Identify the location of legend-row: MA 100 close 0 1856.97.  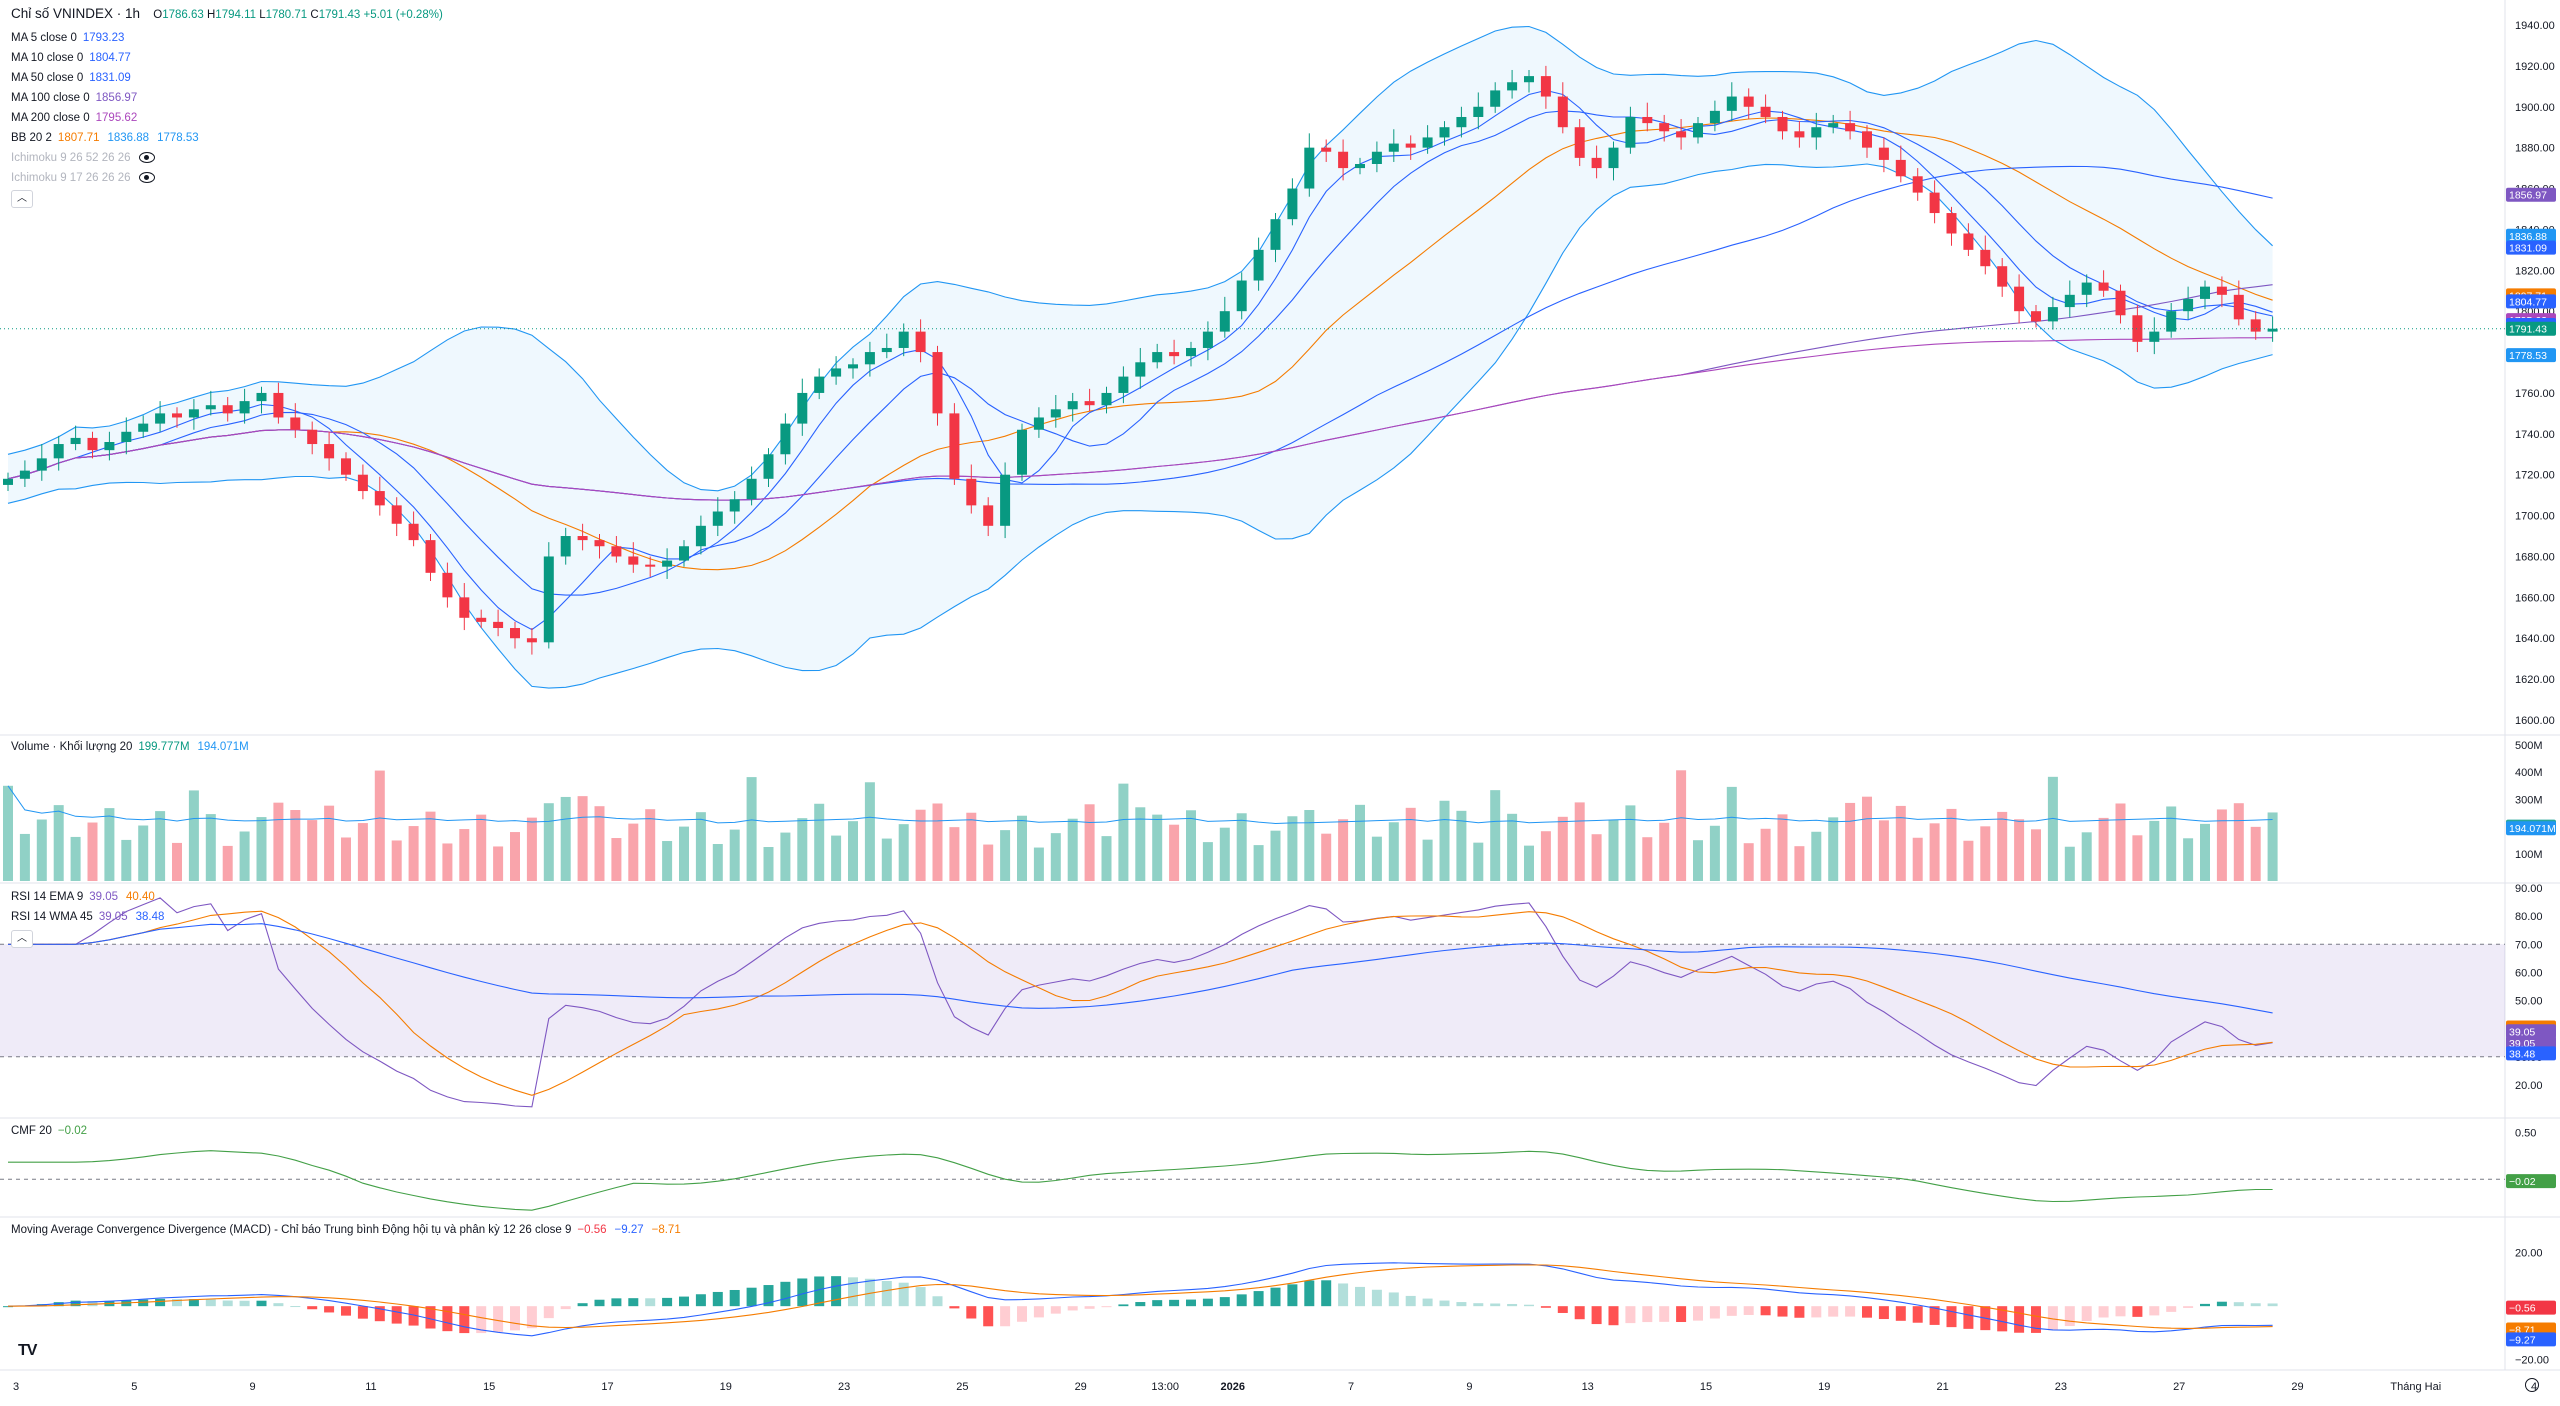
(74, 98).